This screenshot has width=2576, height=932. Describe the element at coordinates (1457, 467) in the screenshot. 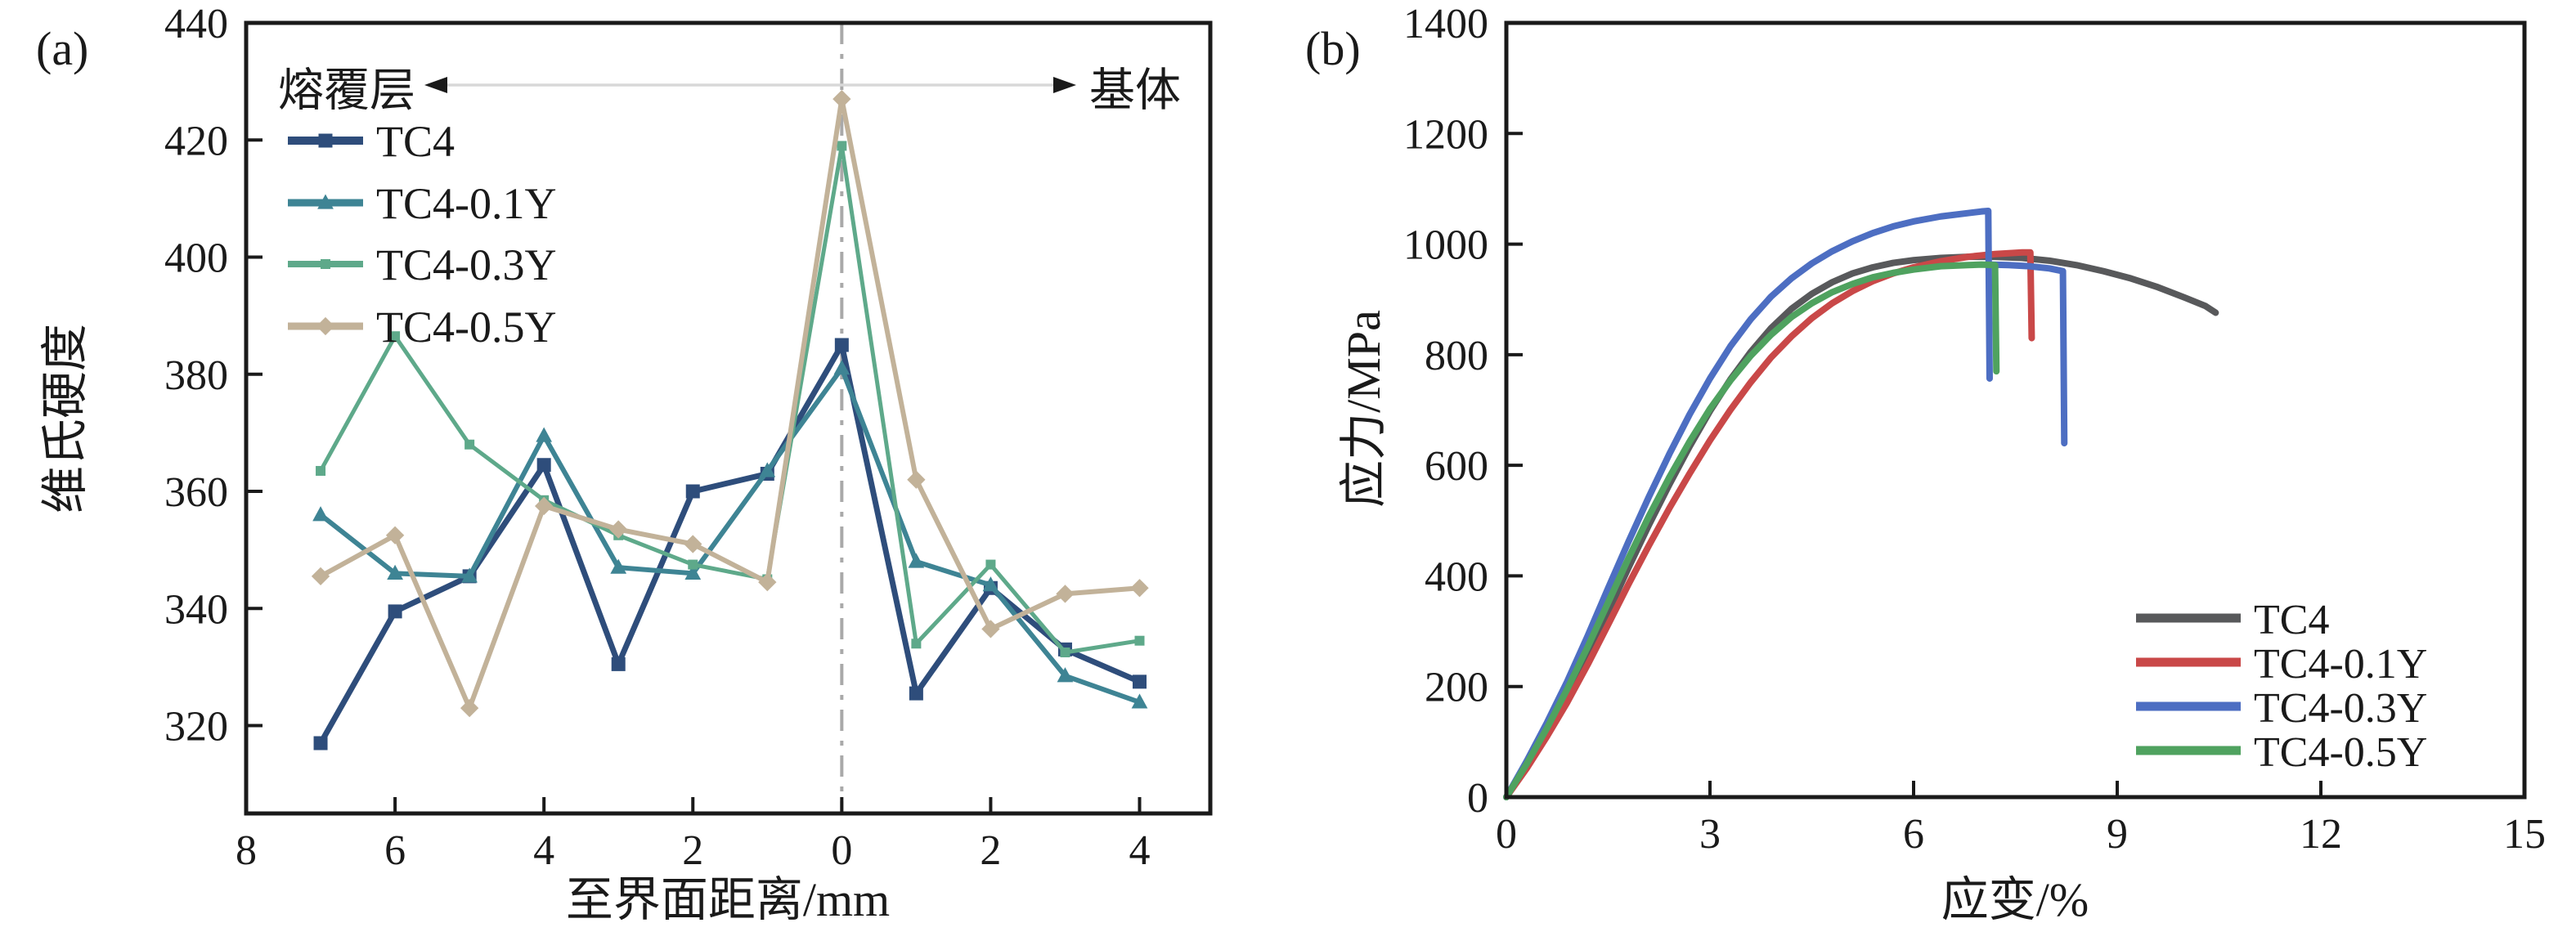

I see `y-tick-label-b: 600` at that location.